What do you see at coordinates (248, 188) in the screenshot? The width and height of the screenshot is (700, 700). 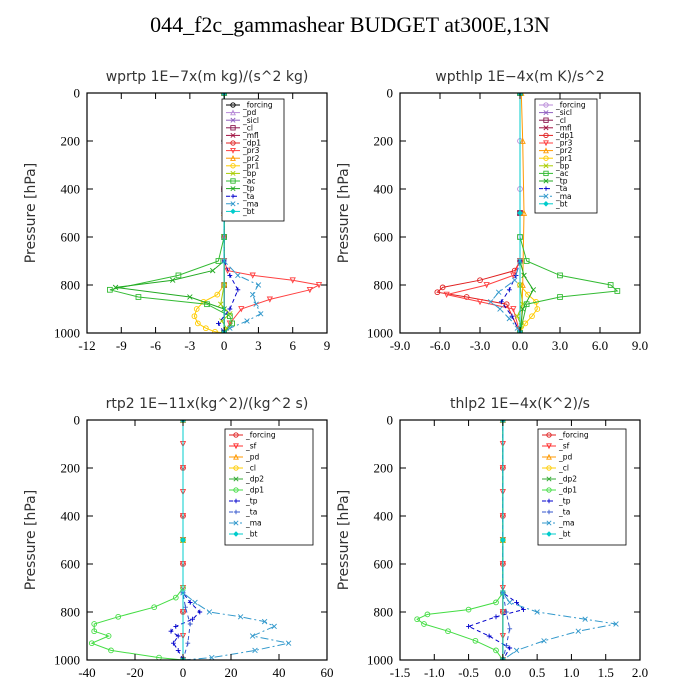 I see `legend-label: _tp` at bounding box center [248, 188].